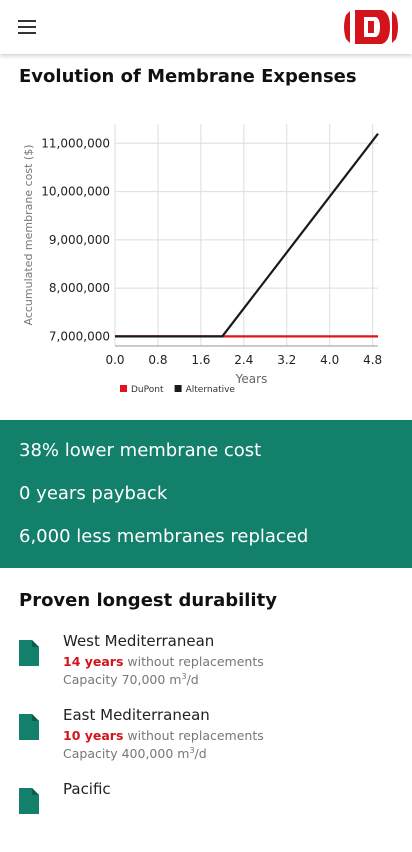 This screenshot has width=412, height=852. Describe the element at coordinates (131, 680) in the screenshot. I see `plant-capacity: Capacity 70,000 m3/d` at that location.